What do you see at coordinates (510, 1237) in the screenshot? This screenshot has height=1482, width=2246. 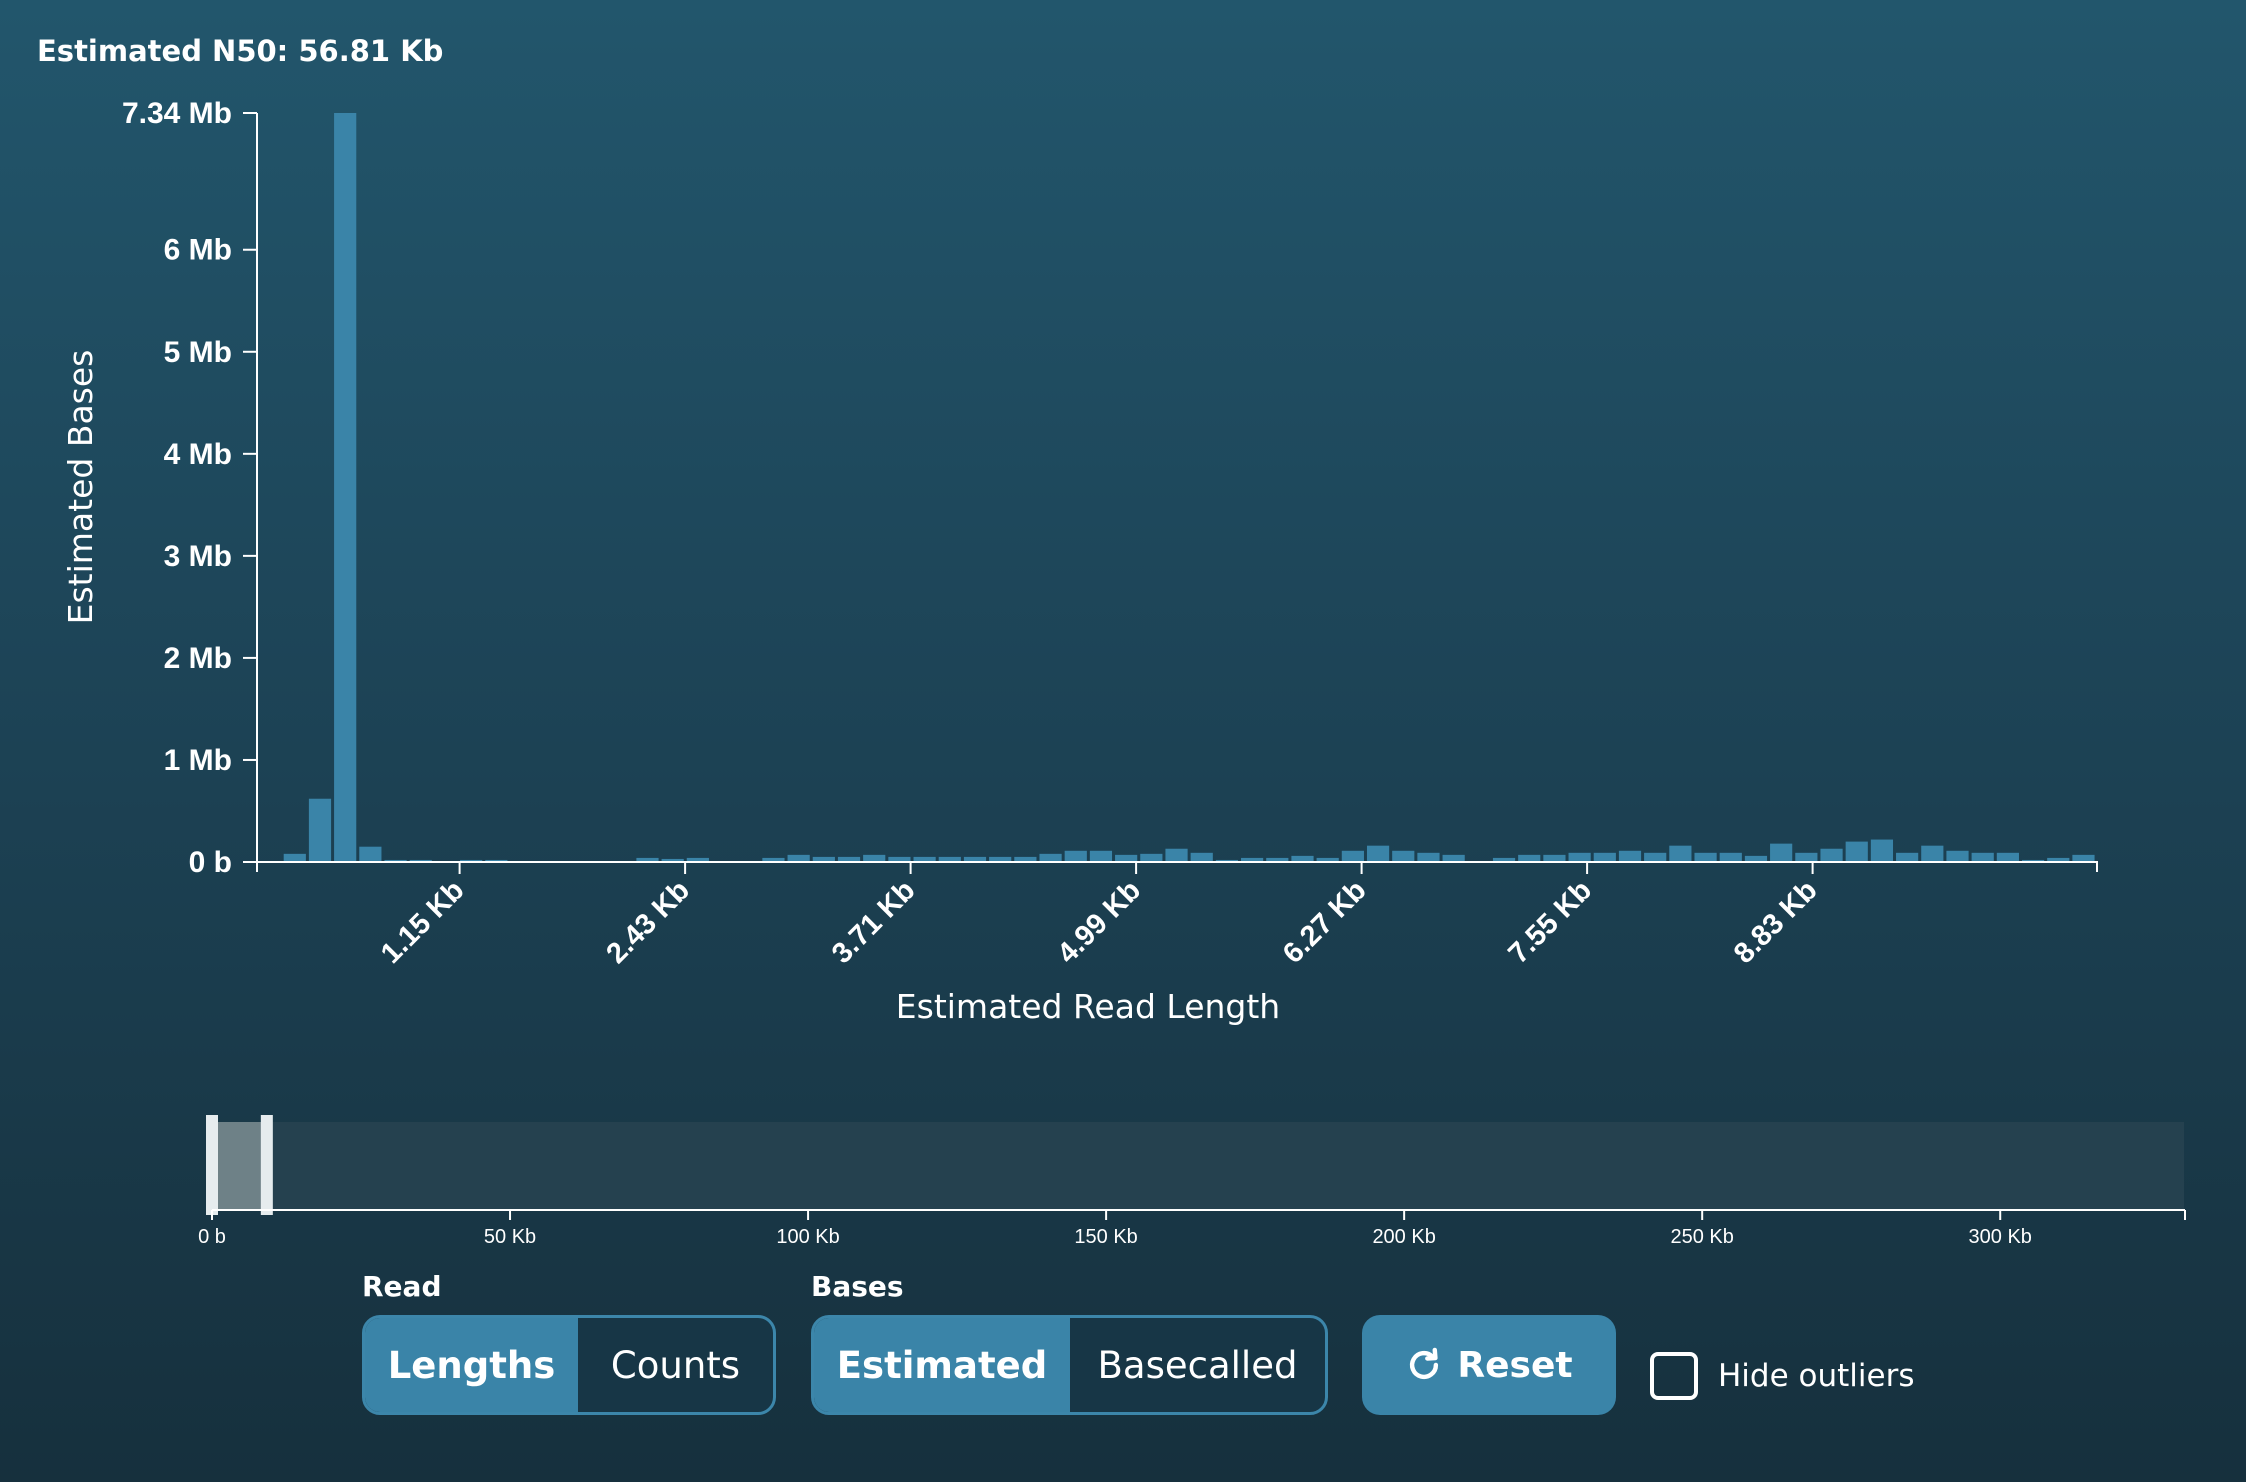 I see `brush-tick-label: 50 Kb` at bounding box center [510, 1237].